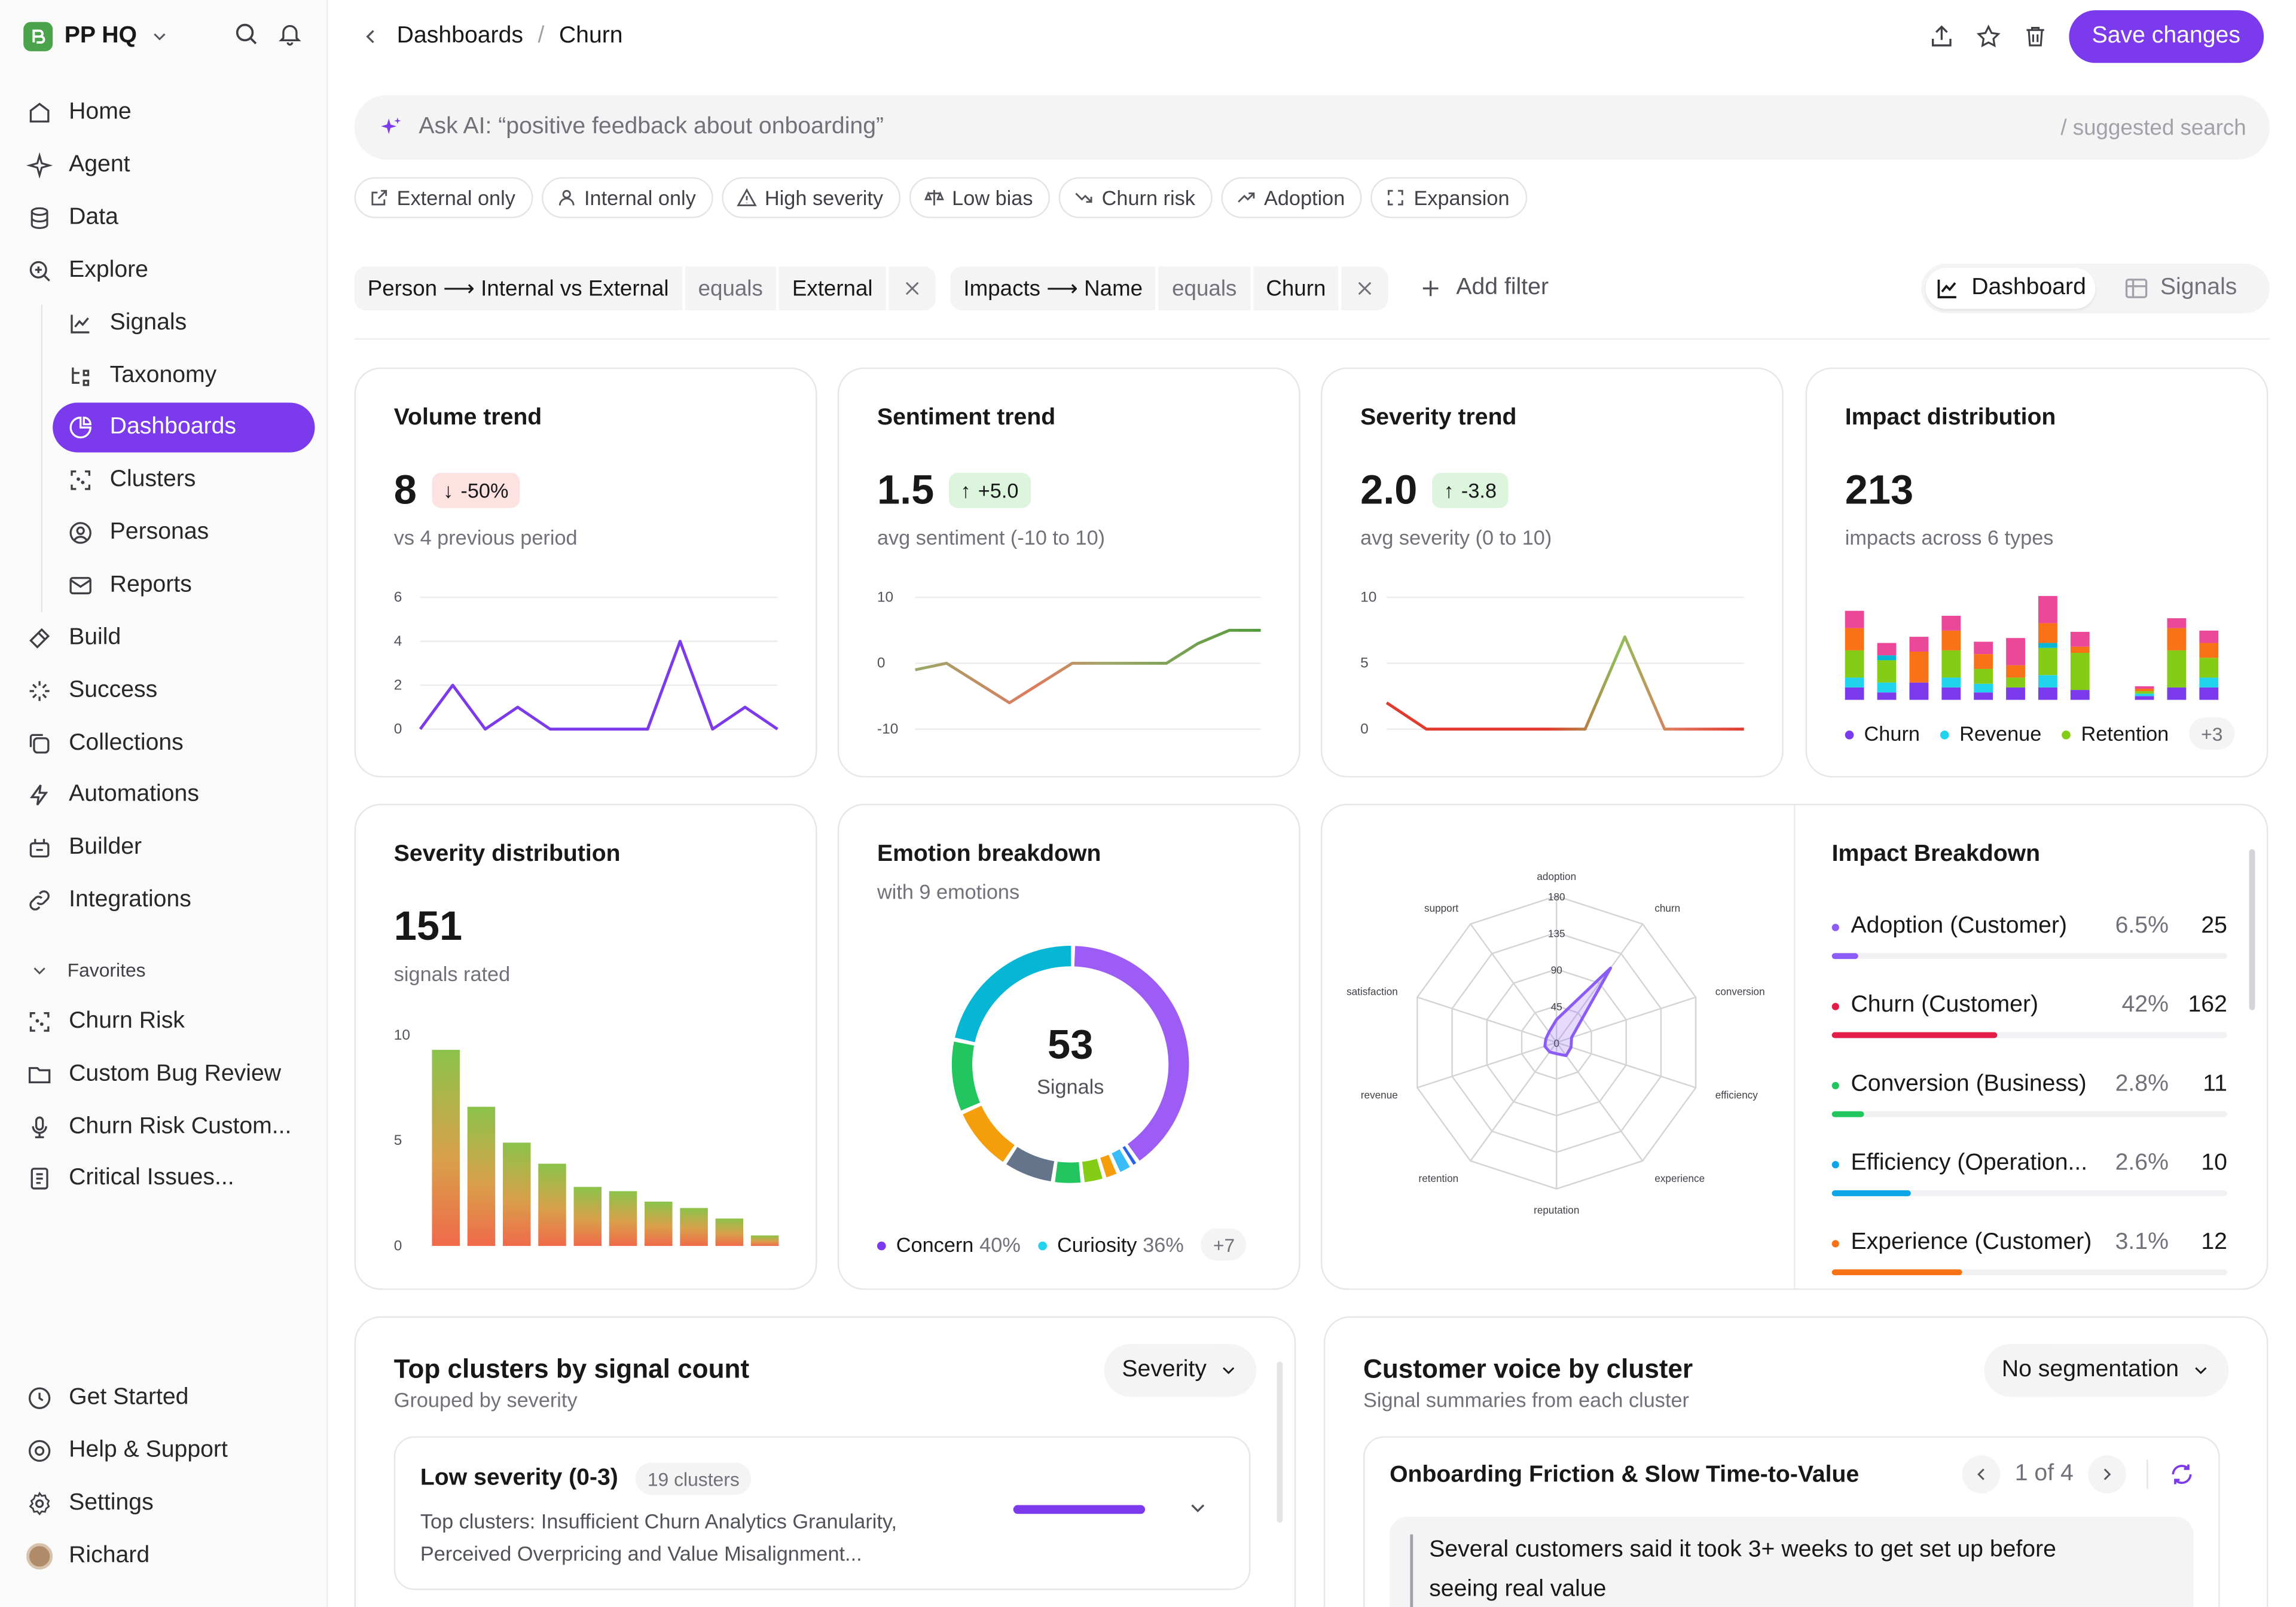 Image resolution: width=2296 pixels, height=1607 pixels. I want to click on chip-expansion: Expansion, so click(1449, 197).